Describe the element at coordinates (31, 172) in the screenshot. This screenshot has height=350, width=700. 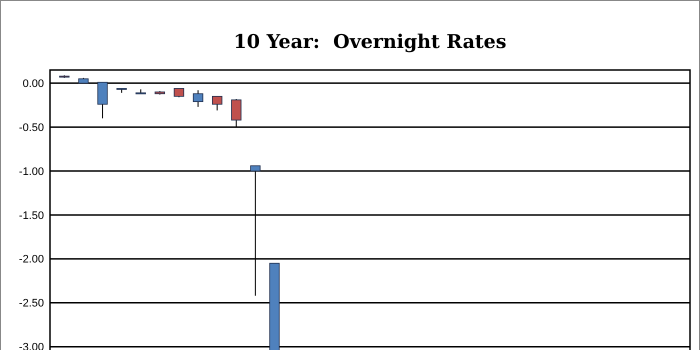
I see `y-tick-label: -1.00` at that location.